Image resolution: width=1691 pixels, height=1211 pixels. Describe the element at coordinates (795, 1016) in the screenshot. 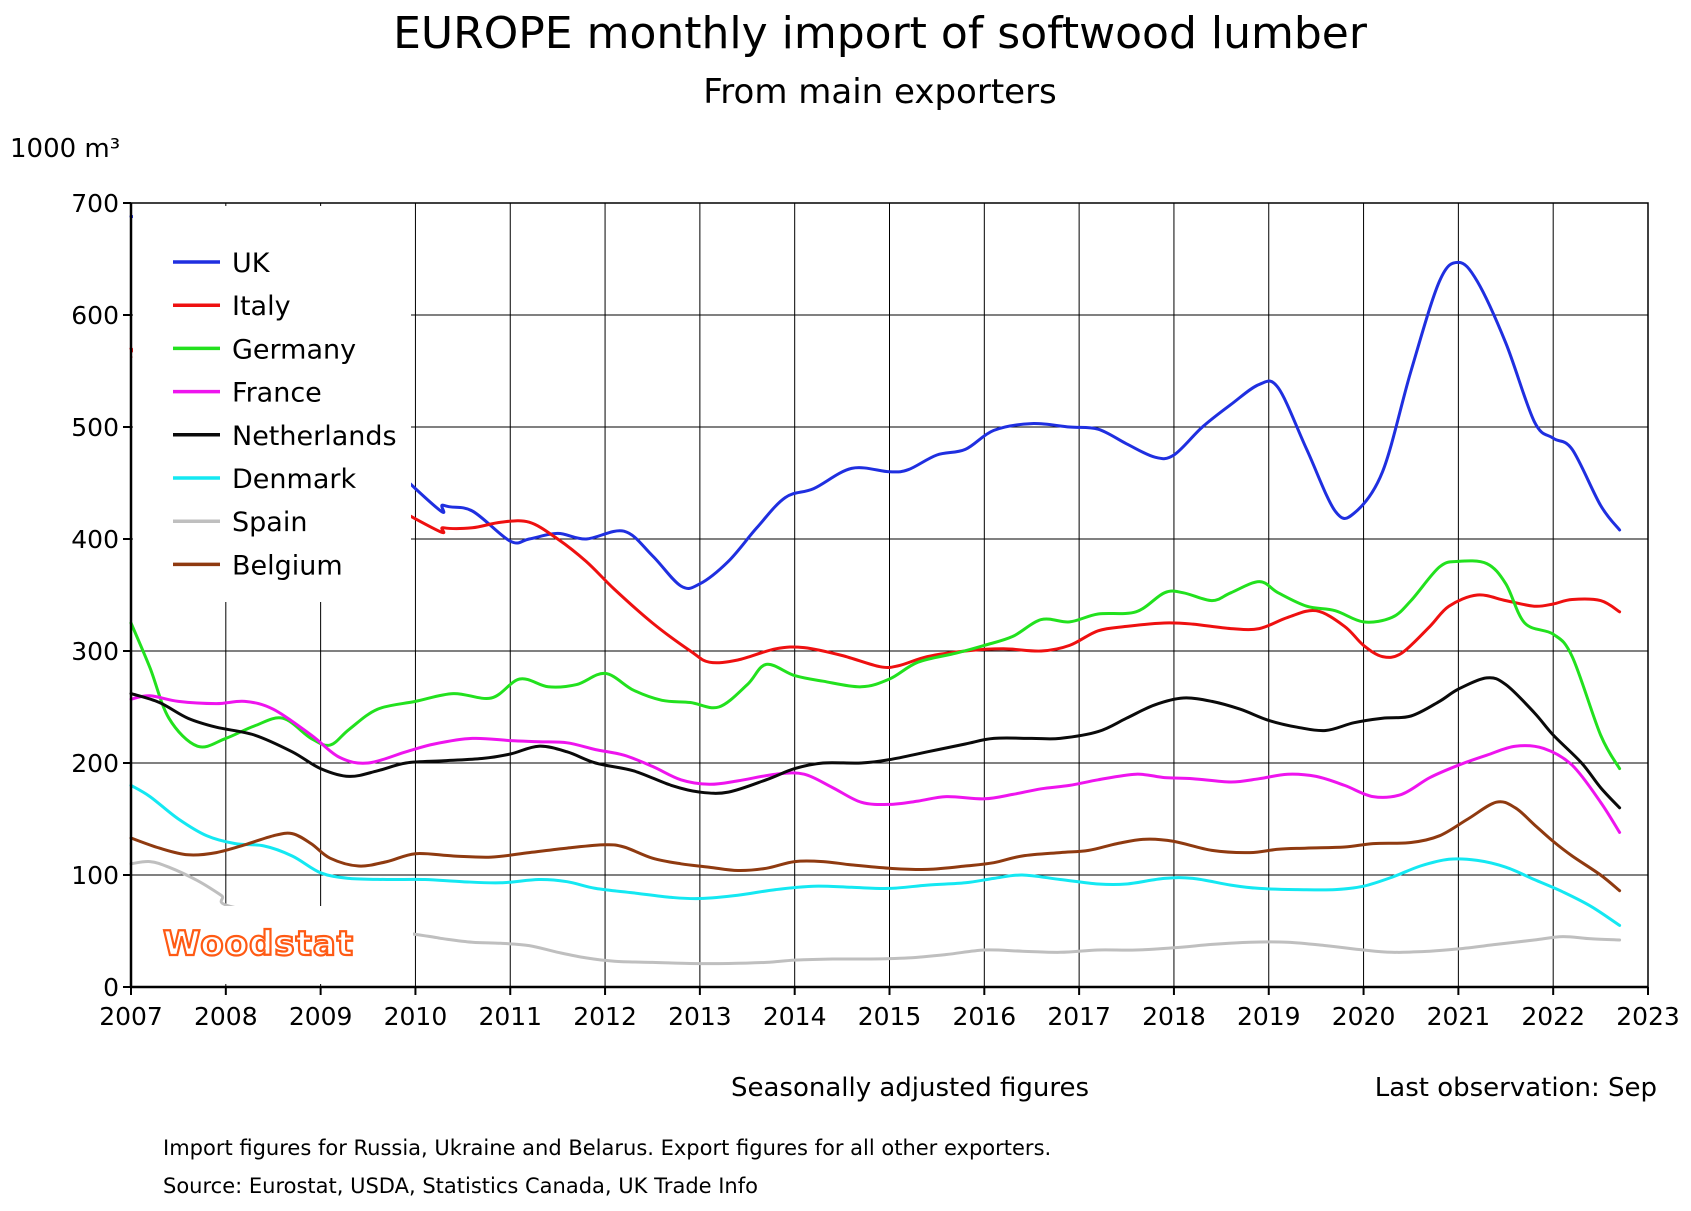

I see `x-tick-label: 2014` at that location.